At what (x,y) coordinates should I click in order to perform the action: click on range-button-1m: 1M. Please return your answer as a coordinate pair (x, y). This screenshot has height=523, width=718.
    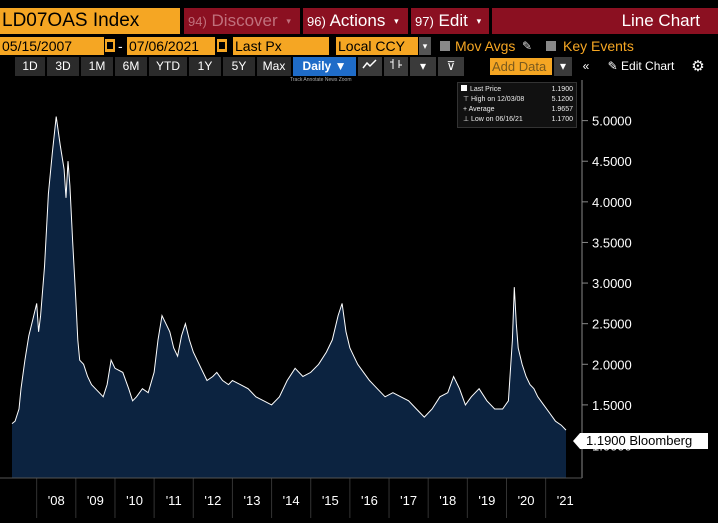
    Looking at the image, I should click on (97, 66).